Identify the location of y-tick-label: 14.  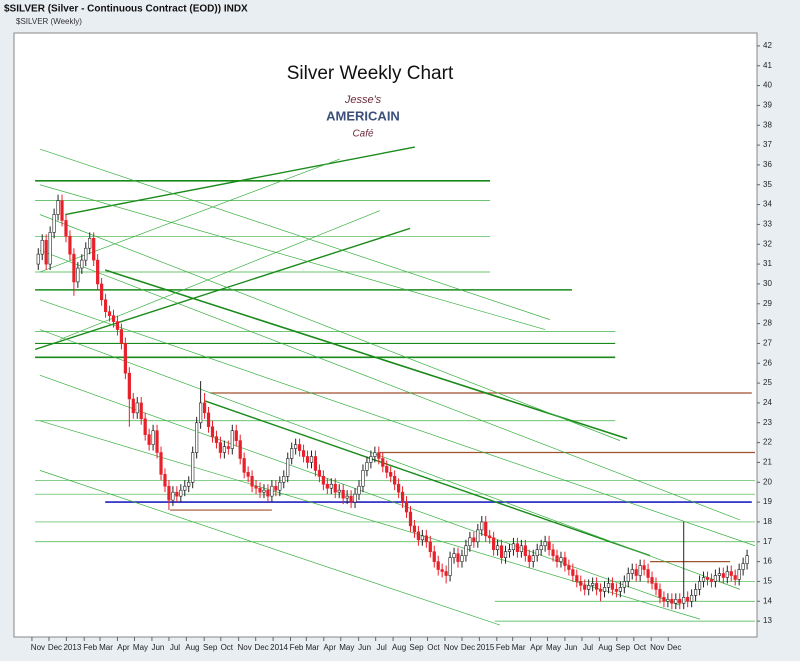
(767, 600).